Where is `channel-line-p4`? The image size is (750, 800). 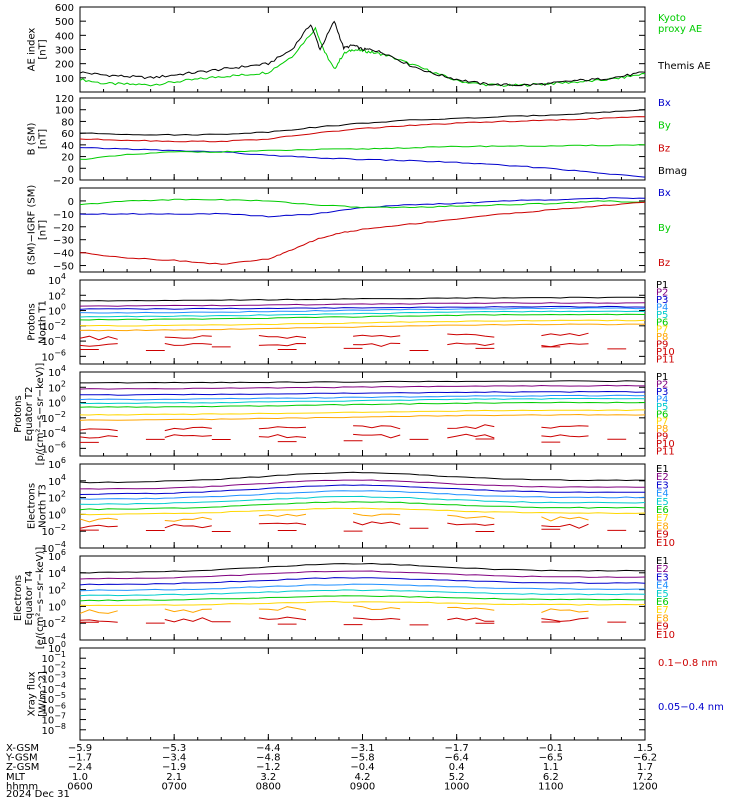
channel-line-p4 is located at coordinates (362, 310).